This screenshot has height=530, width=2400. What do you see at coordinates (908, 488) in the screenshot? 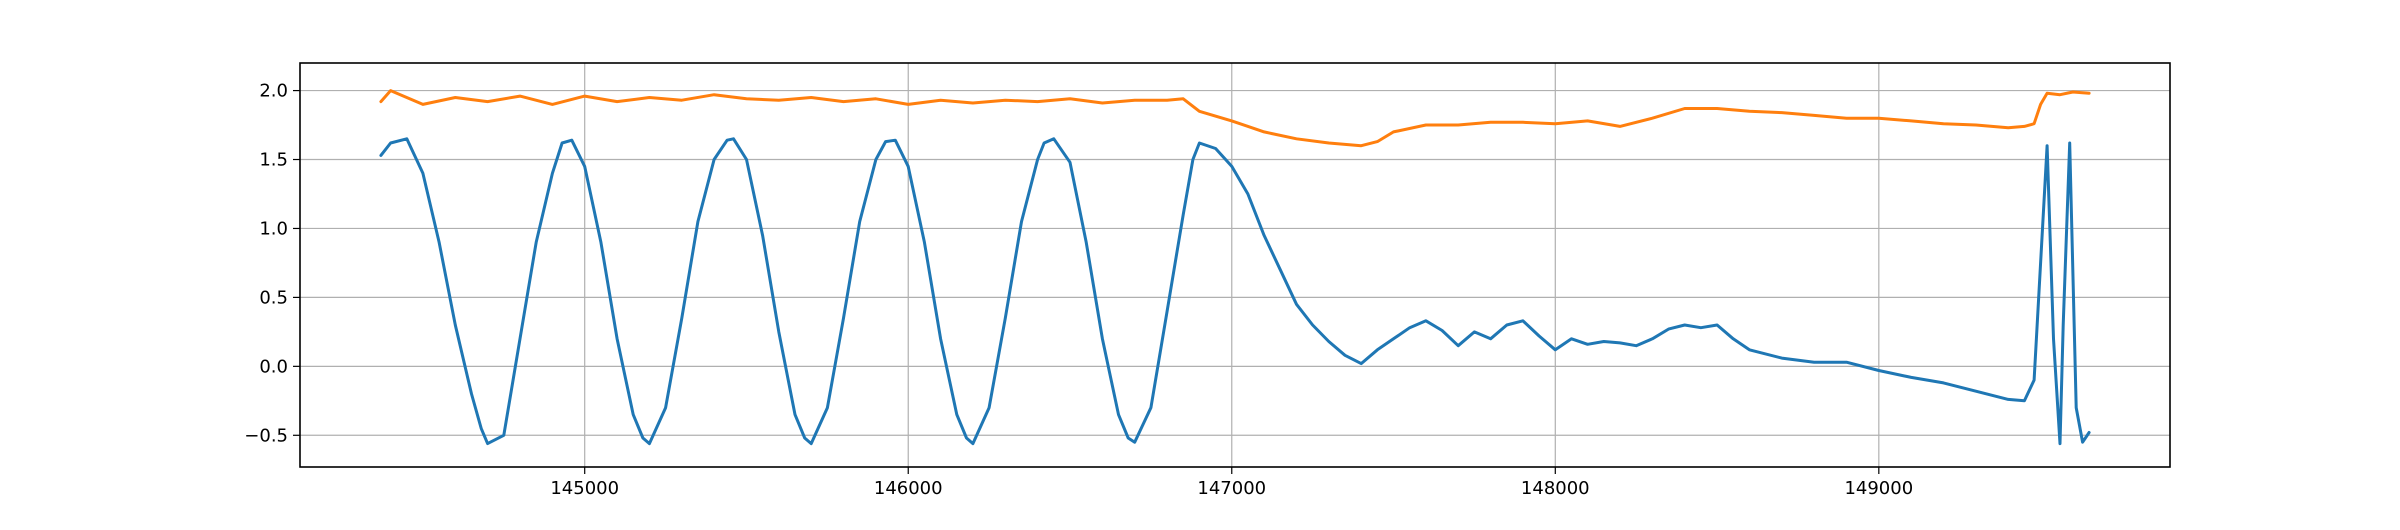
I see `x-tick-label: 146000` at bounding box center [908, 488].